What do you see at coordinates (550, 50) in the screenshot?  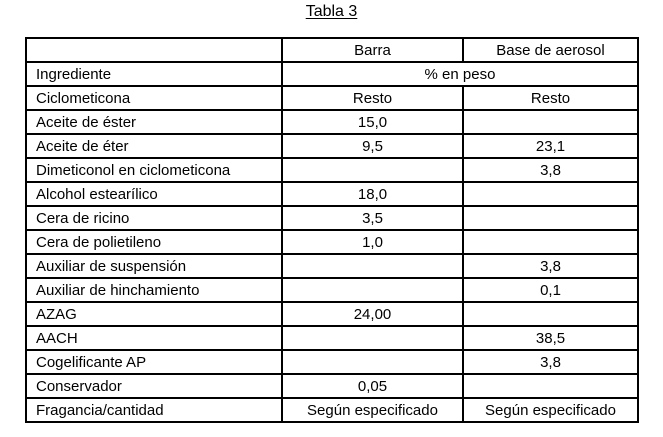 I see `header-aerosol-cell: Base de aerosol` at bounding box center [550, 50].